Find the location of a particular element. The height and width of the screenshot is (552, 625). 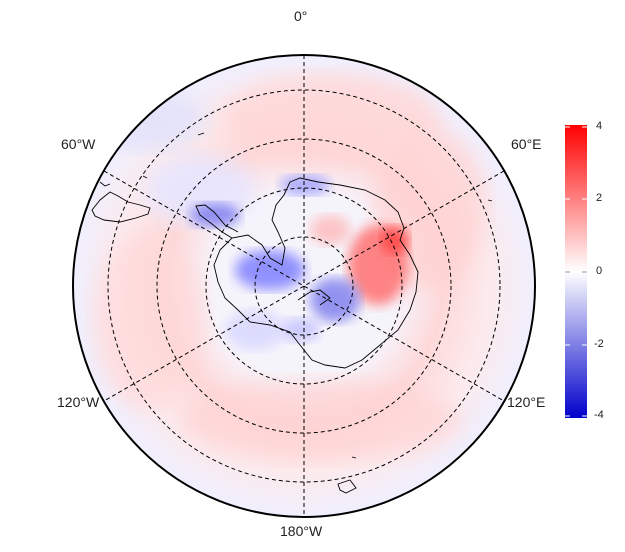

south-america-coast is located at coordinates (121, 207).